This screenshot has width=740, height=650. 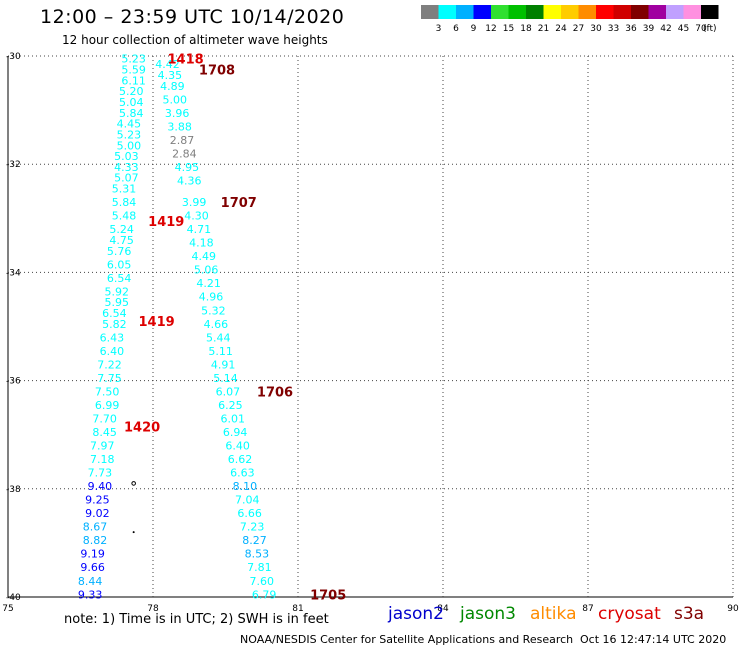 What do you see at coordinates (100, 486) in the screenshot?
I see `wave-height-label: 9.40` at bounding box center [100, 486].